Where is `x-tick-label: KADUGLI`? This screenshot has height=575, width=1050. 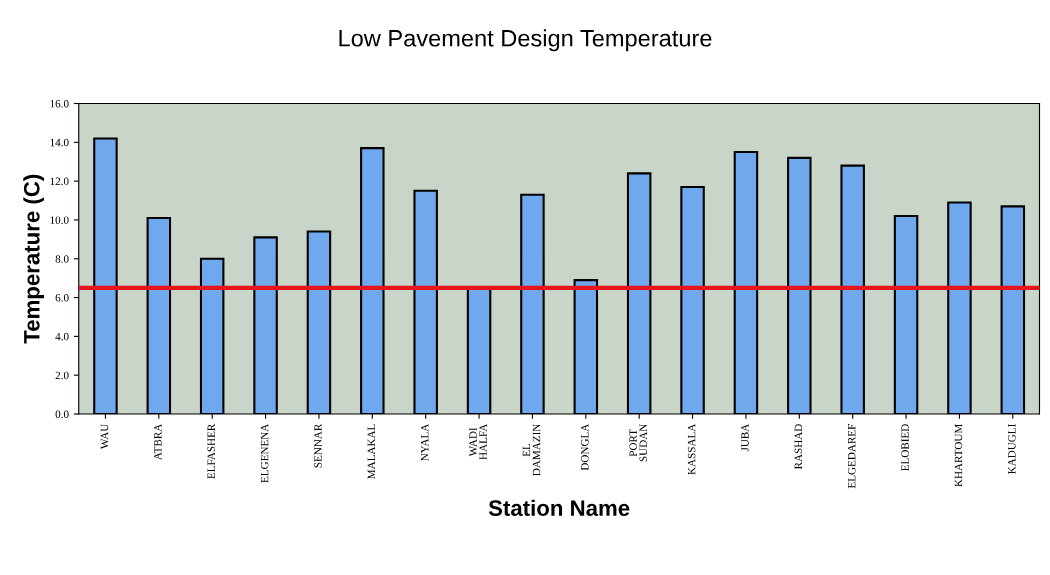 x-tick-label: KADUGLI is located at coordinates (1012, 449).